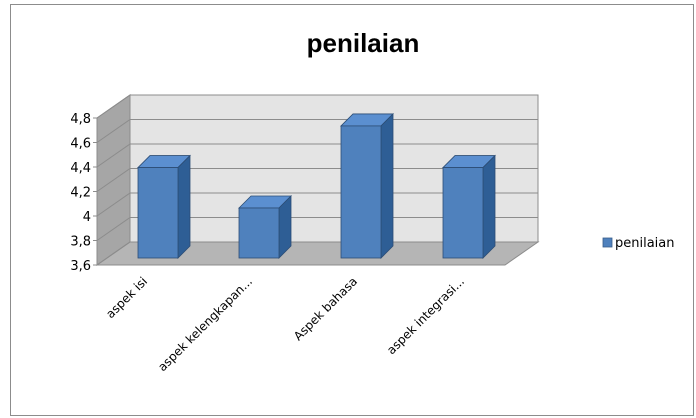 The width and height of the screenshot is (696, 418). Describe the element at coordinates (363, 43) in the screenshot. I see `chart-title: penilaian` at that location.